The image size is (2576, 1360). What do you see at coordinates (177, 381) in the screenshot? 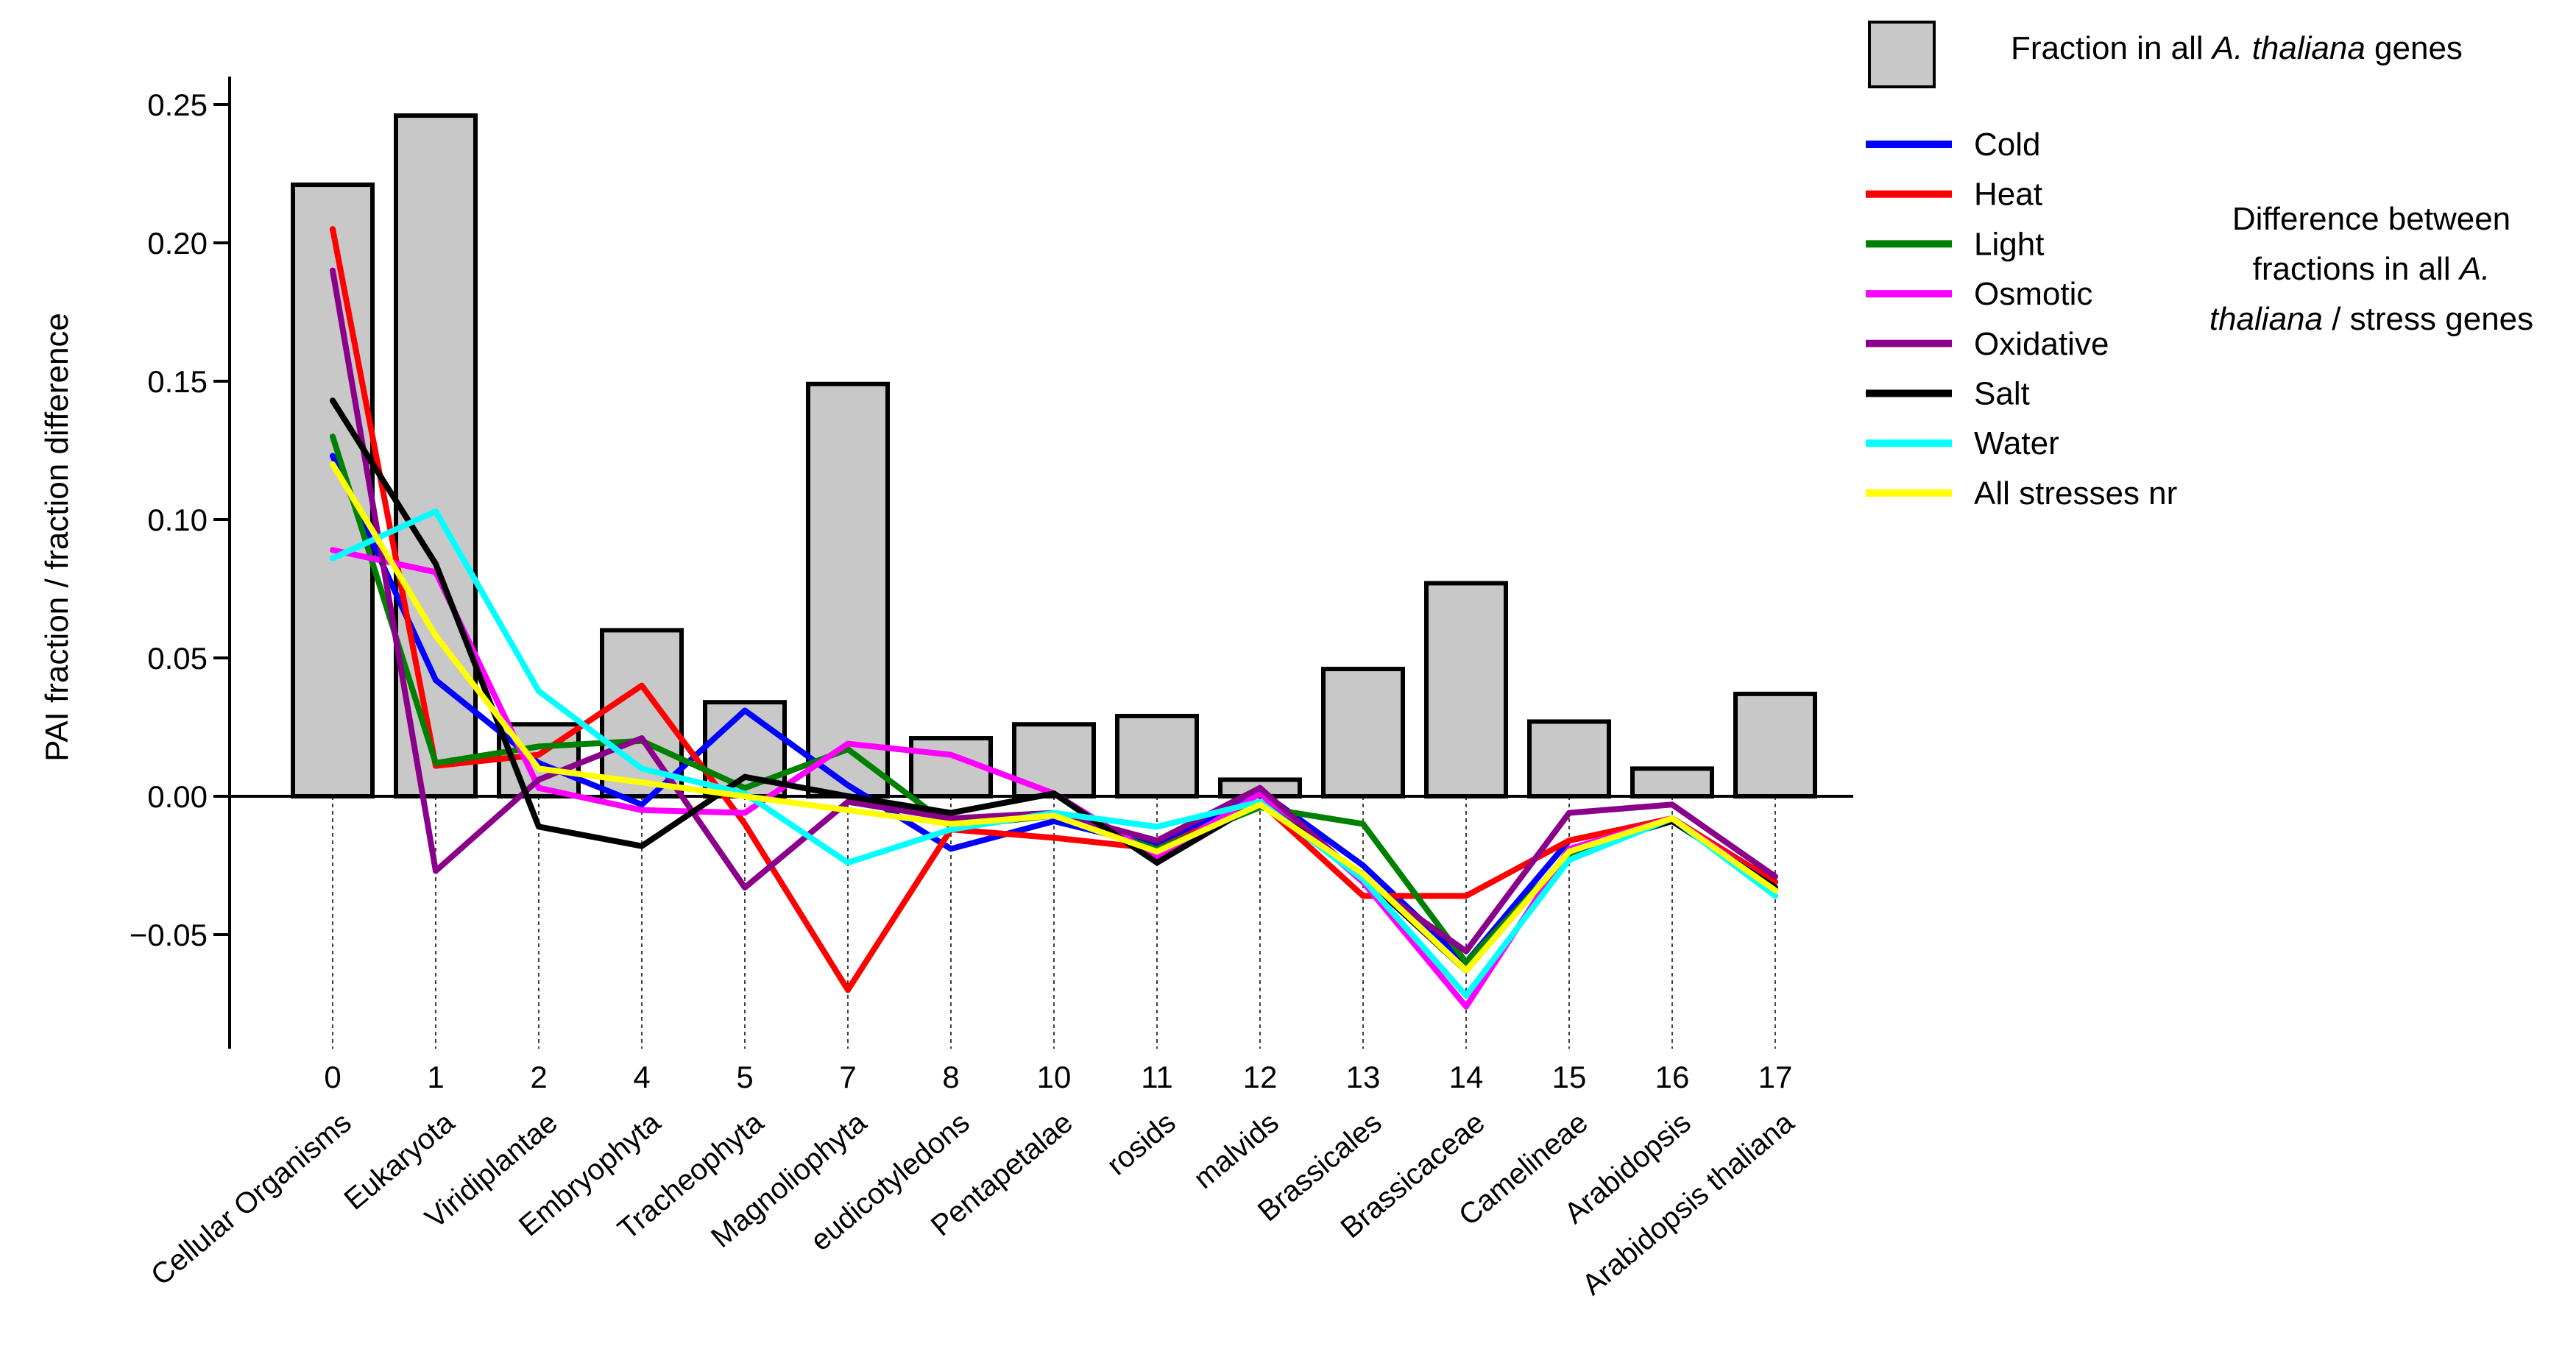
I see `y-tick-label: 0.15` at bounding box center [177, 381].